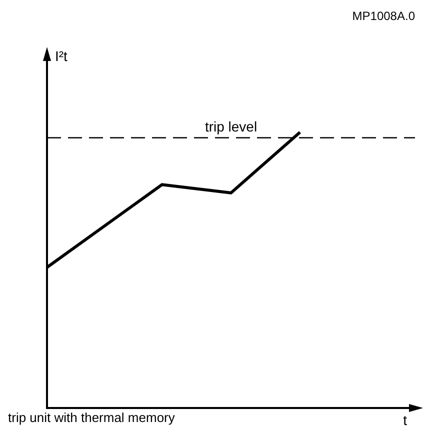  What do you see at coordinates (61, 56) in the screenshot?
I see `y-axis-title: I²t` at bounding box center [61, 56].